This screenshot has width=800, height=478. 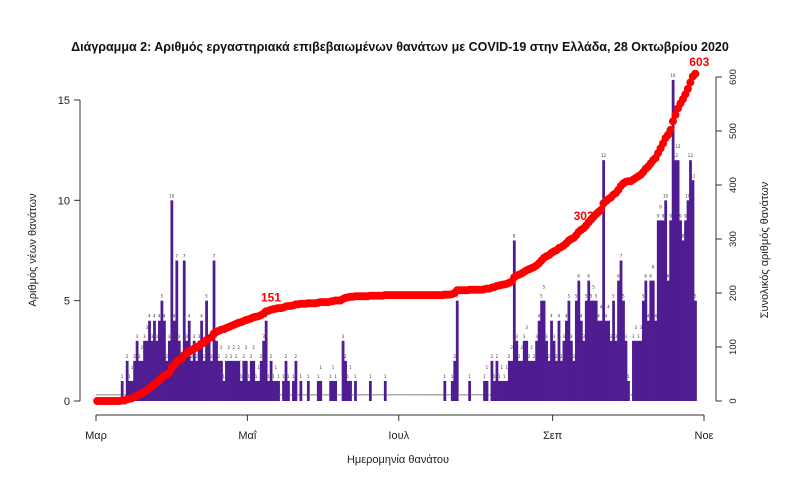 I want to click on bar-value-label: 10, so click(x=688, y=195).